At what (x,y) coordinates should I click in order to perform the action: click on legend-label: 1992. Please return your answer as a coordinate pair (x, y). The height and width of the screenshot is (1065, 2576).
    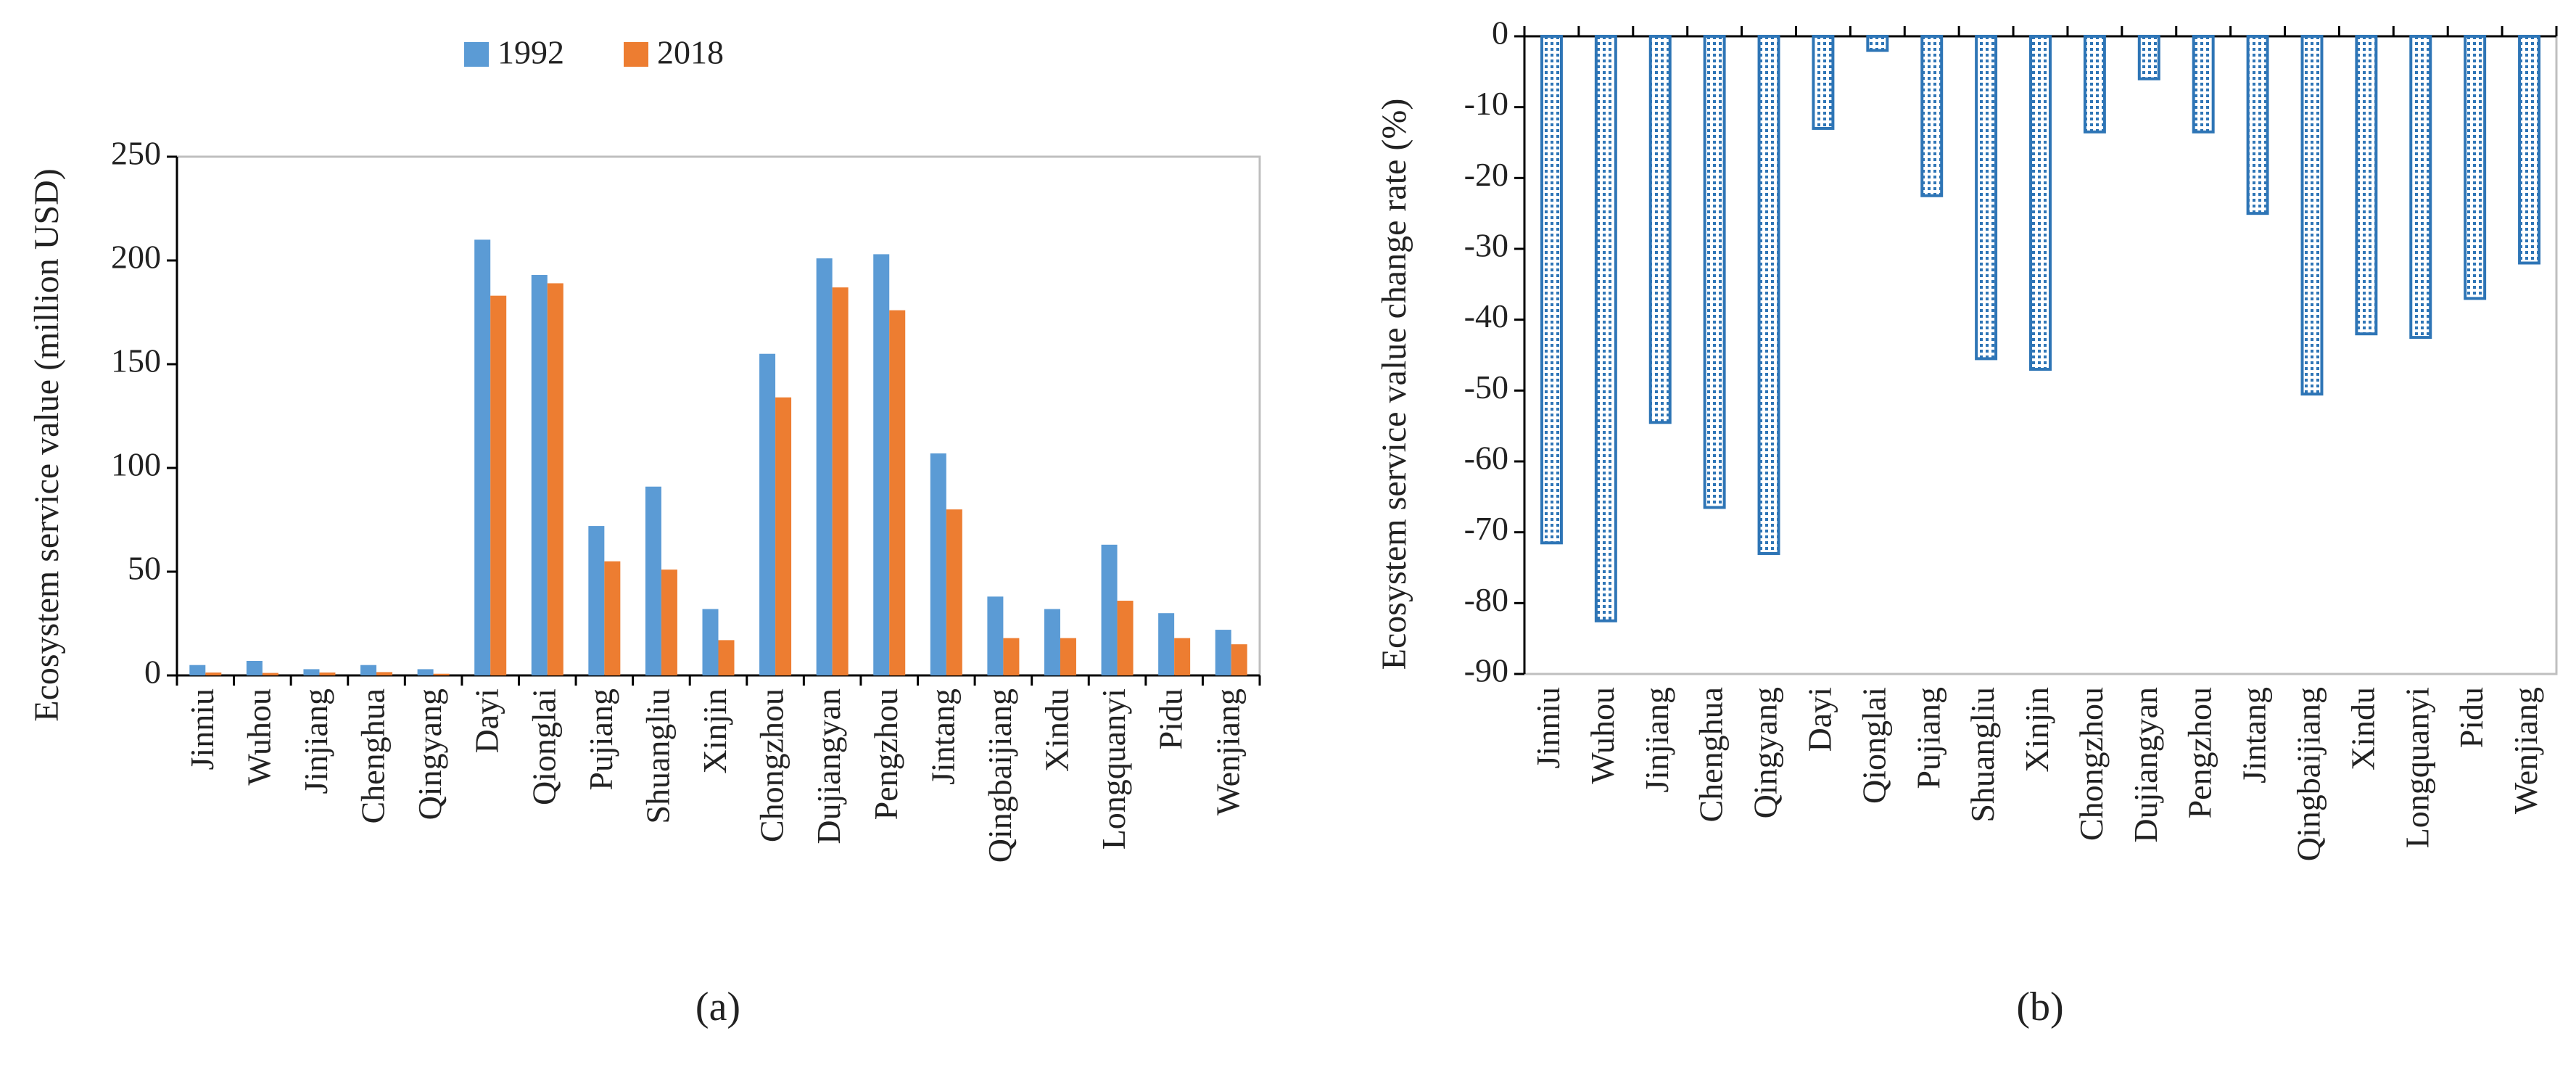
    Looking at the image, I should click on (531, 52).